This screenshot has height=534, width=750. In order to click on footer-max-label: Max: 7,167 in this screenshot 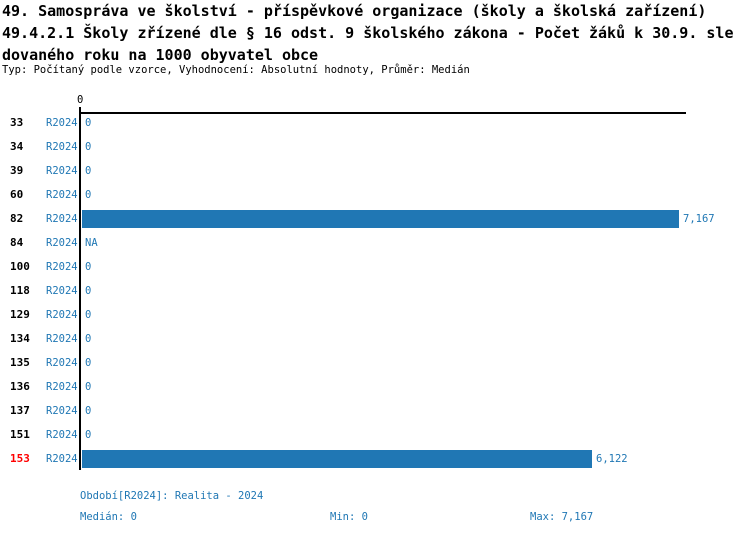, I will do `click(562, 517)`.